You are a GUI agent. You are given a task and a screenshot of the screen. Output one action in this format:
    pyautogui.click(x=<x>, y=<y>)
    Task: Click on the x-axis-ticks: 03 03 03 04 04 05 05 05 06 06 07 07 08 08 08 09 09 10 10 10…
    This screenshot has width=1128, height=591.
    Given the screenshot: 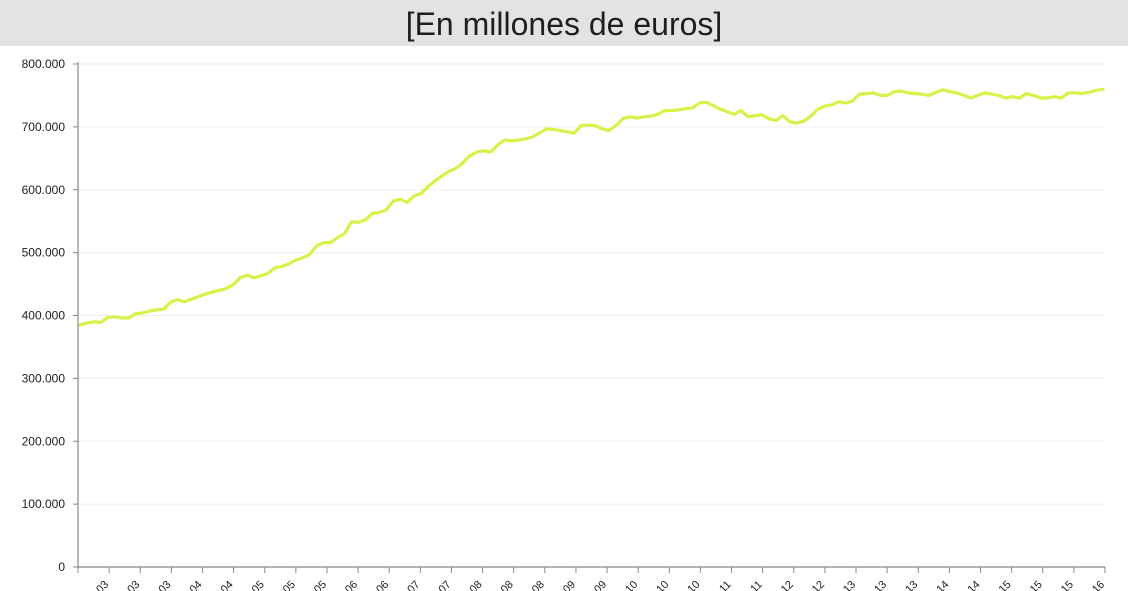 What is the action you would take?
    pyautogui.click(x=592, y=579)
    